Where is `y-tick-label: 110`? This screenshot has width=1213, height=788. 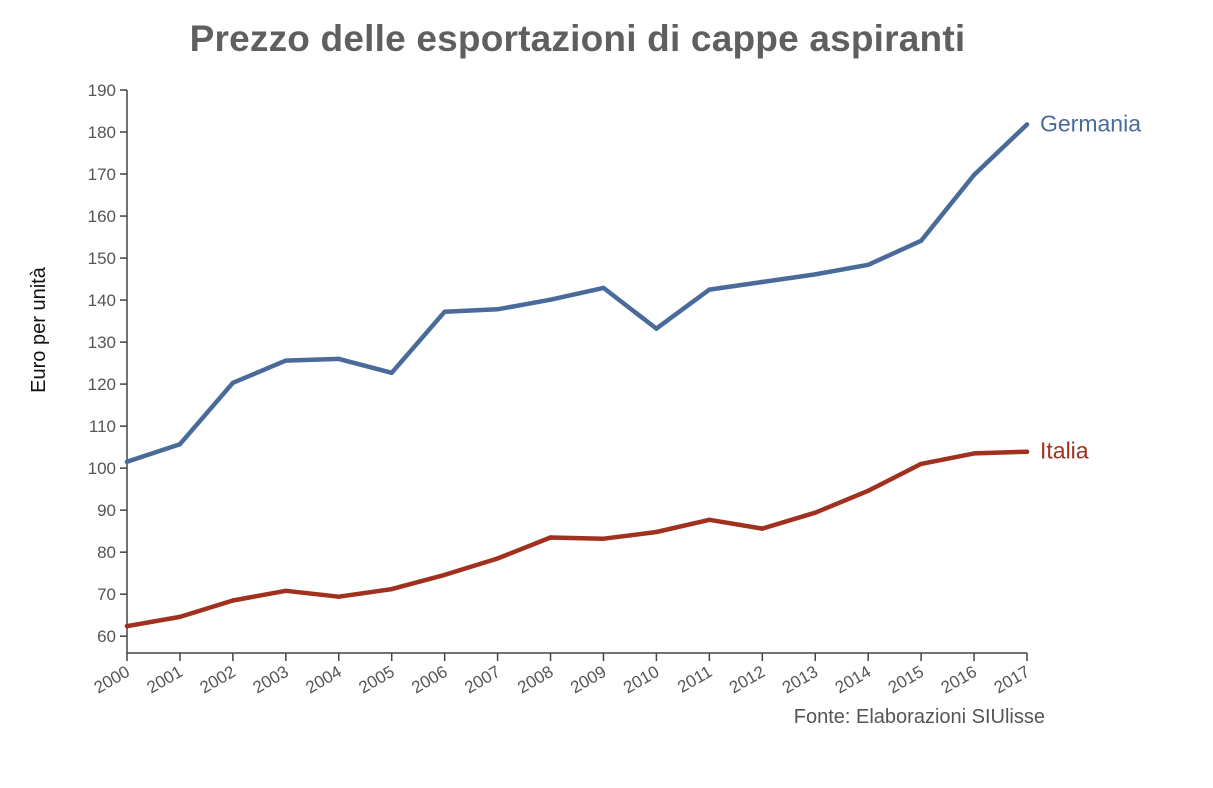
y-tick-label: 110 is located at coordinates (102, 426).